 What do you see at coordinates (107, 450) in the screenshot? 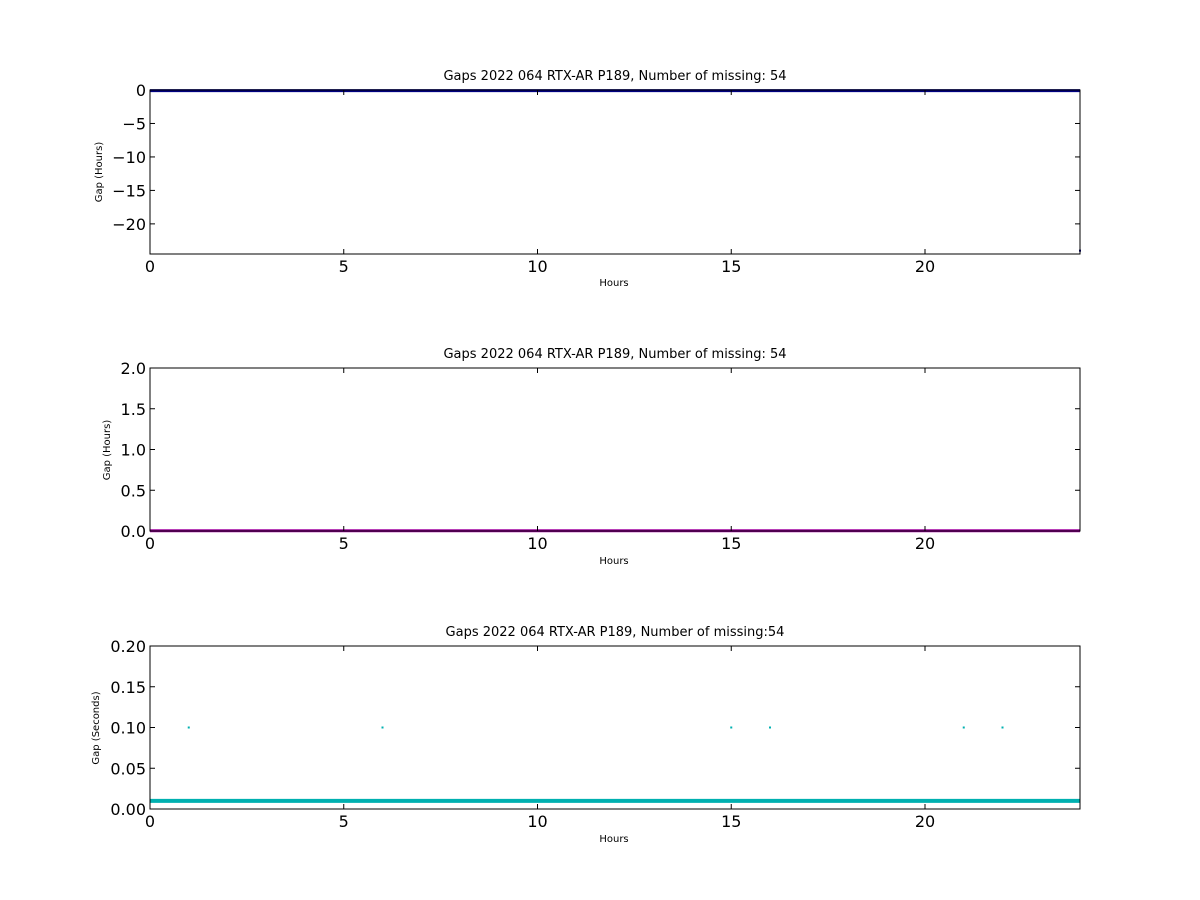
I see `panel-2-y-axis-label: Gap (Hours)` at bounding box center [107, 450].